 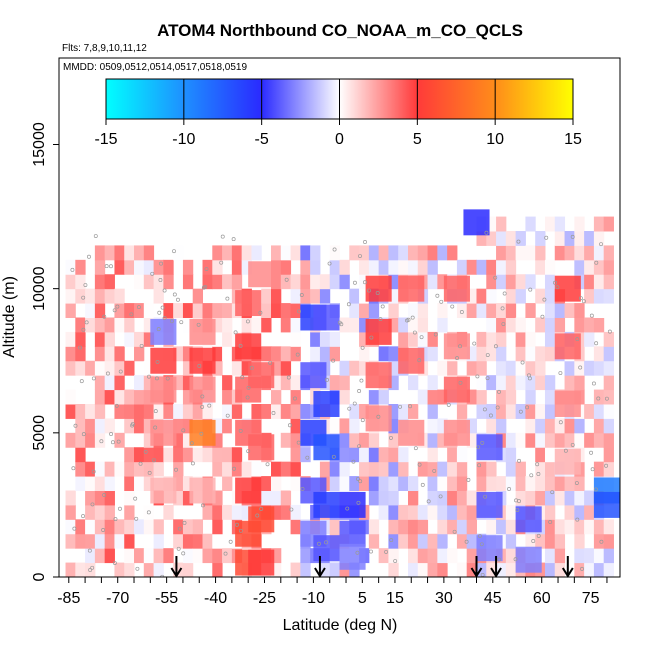 I want to click on colorbar: -15 -10 -5 0 5 10 15, so click(x=338, y=113).